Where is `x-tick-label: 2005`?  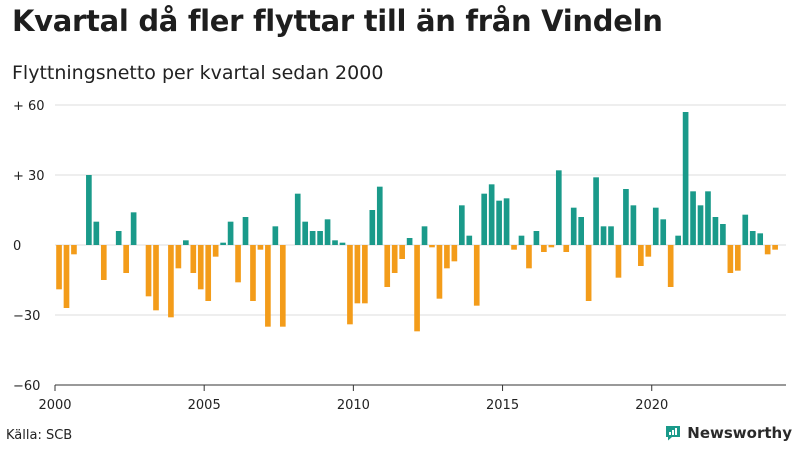
x-tick-label: 2005 is located at coordinates (204, 405).